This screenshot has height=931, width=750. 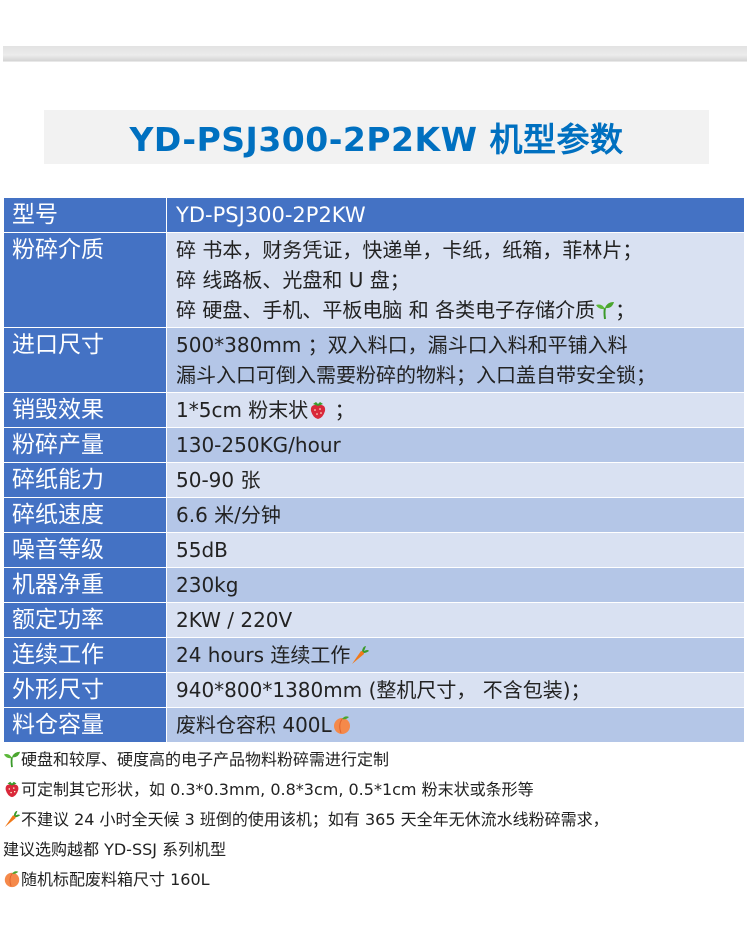 I want to click on value-line: 1*5cm 粉末状 ；, so click(x=460, y=410).